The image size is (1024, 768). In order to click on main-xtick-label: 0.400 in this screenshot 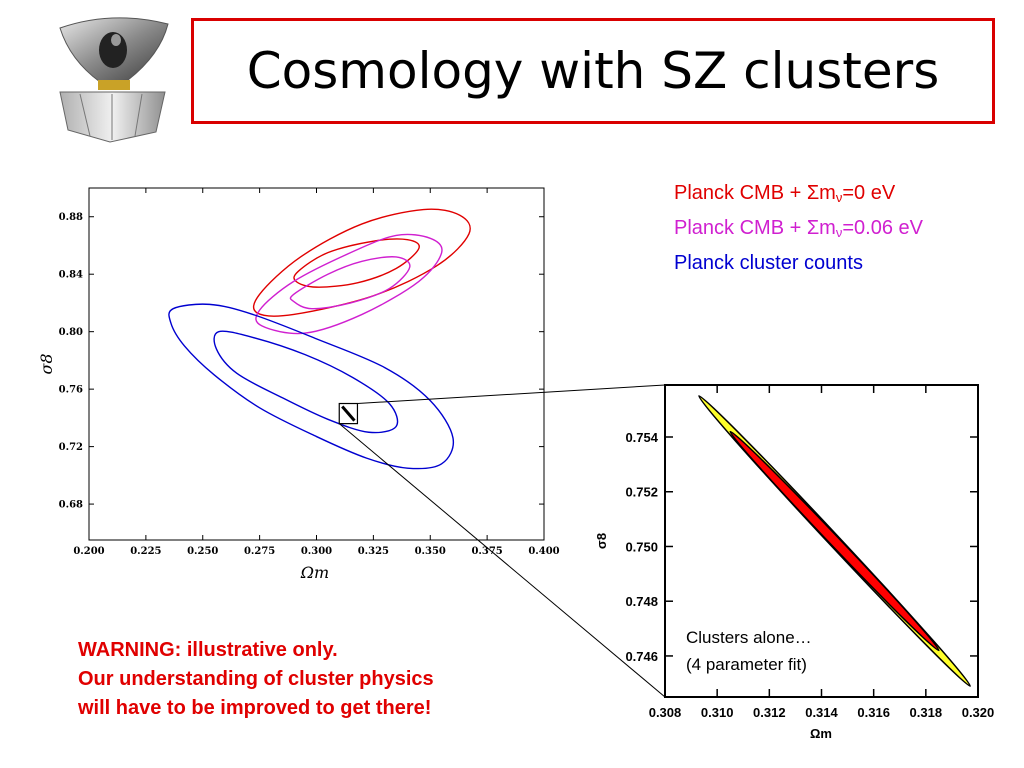, I will do `click(543, 551)`.